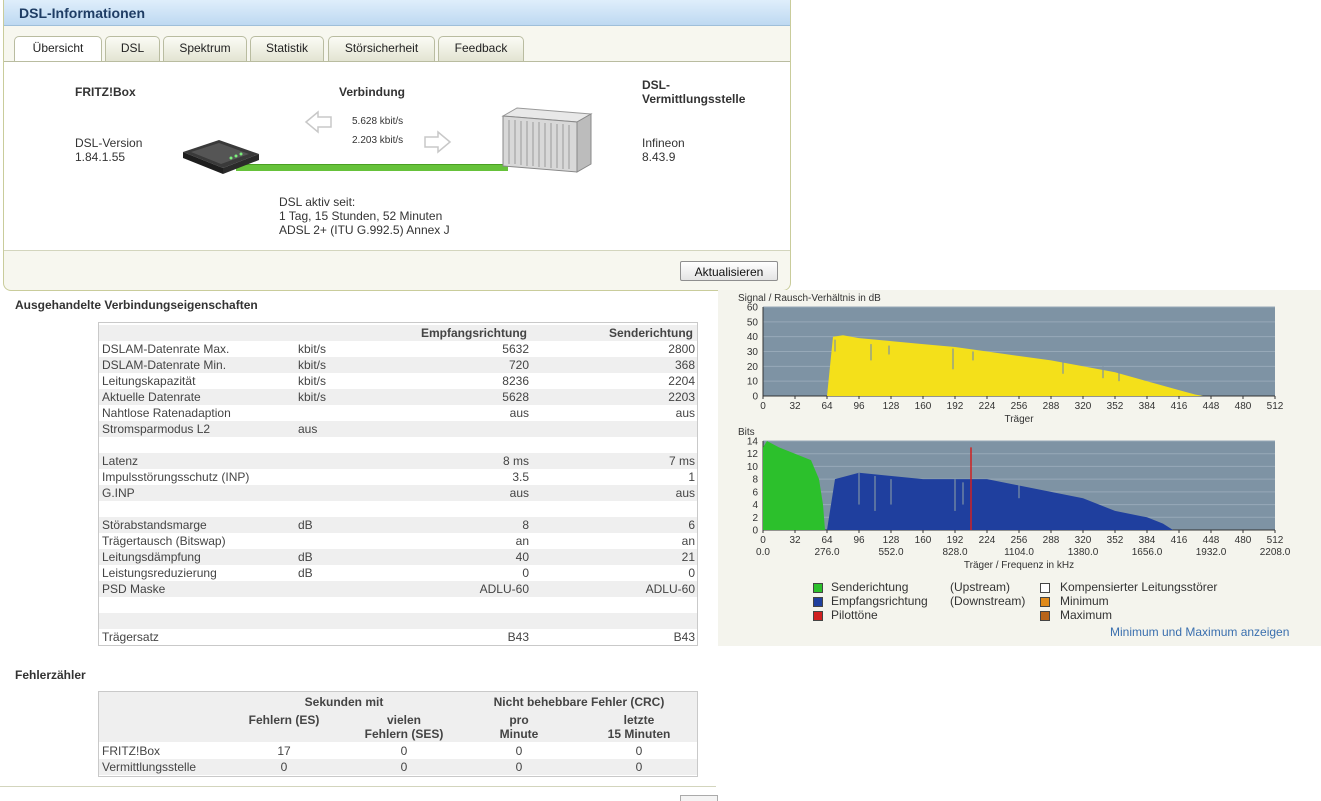 This screenshot has width=1321, height=801. I want to click on y-tick-label: 6, so click(755, 492).